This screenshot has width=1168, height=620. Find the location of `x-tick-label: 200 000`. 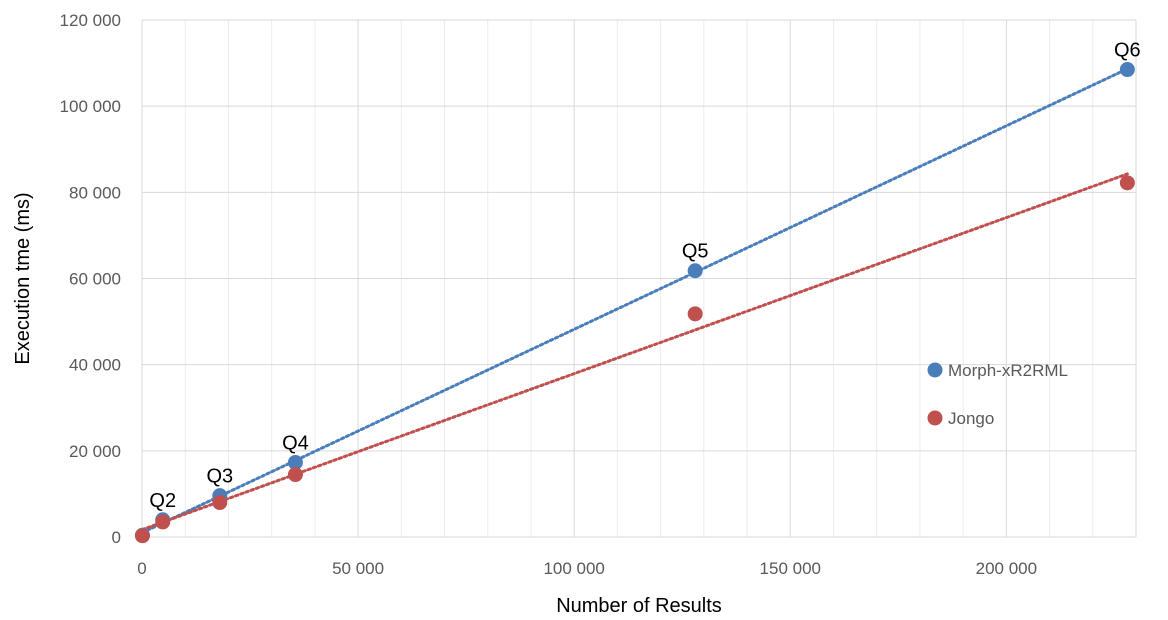

x-tick-label: 200 000 is located at coordinates (1006, 568).